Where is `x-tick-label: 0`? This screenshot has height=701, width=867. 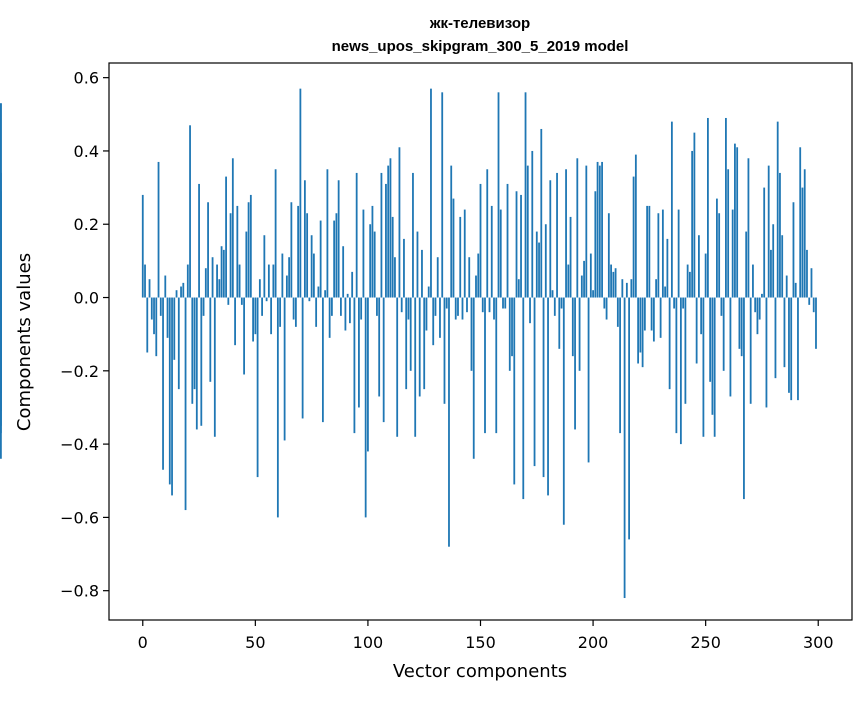
x-tick-label: 0 is located at coordinates (143, 642).